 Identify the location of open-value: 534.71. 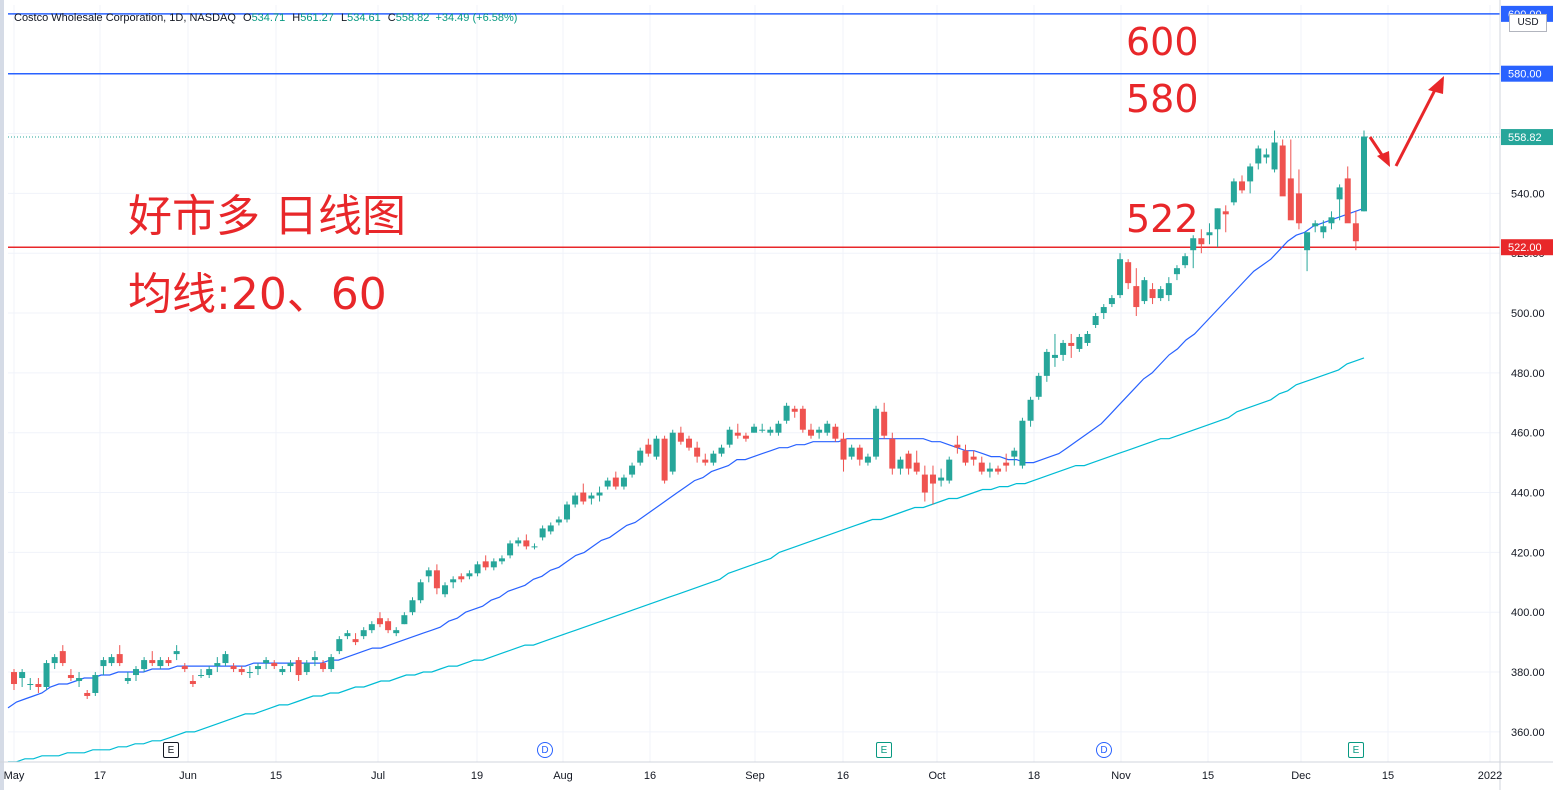
(268, 18).